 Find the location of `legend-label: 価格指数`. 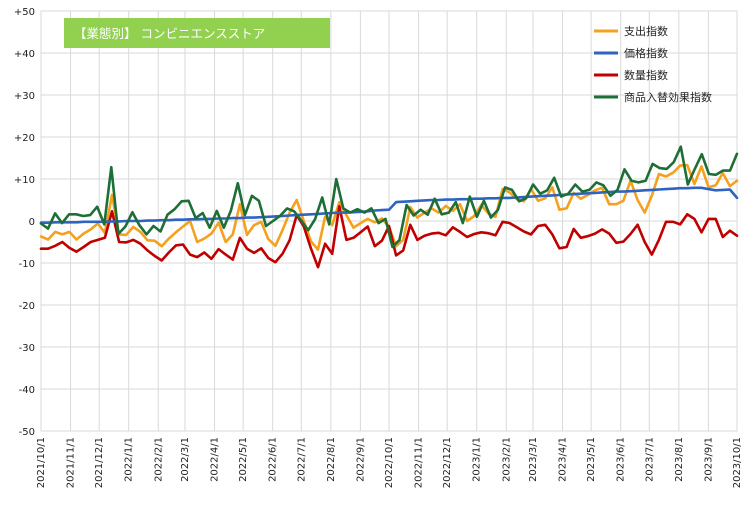

legend-label: 価格指数 is located at coordinates (646, 53).